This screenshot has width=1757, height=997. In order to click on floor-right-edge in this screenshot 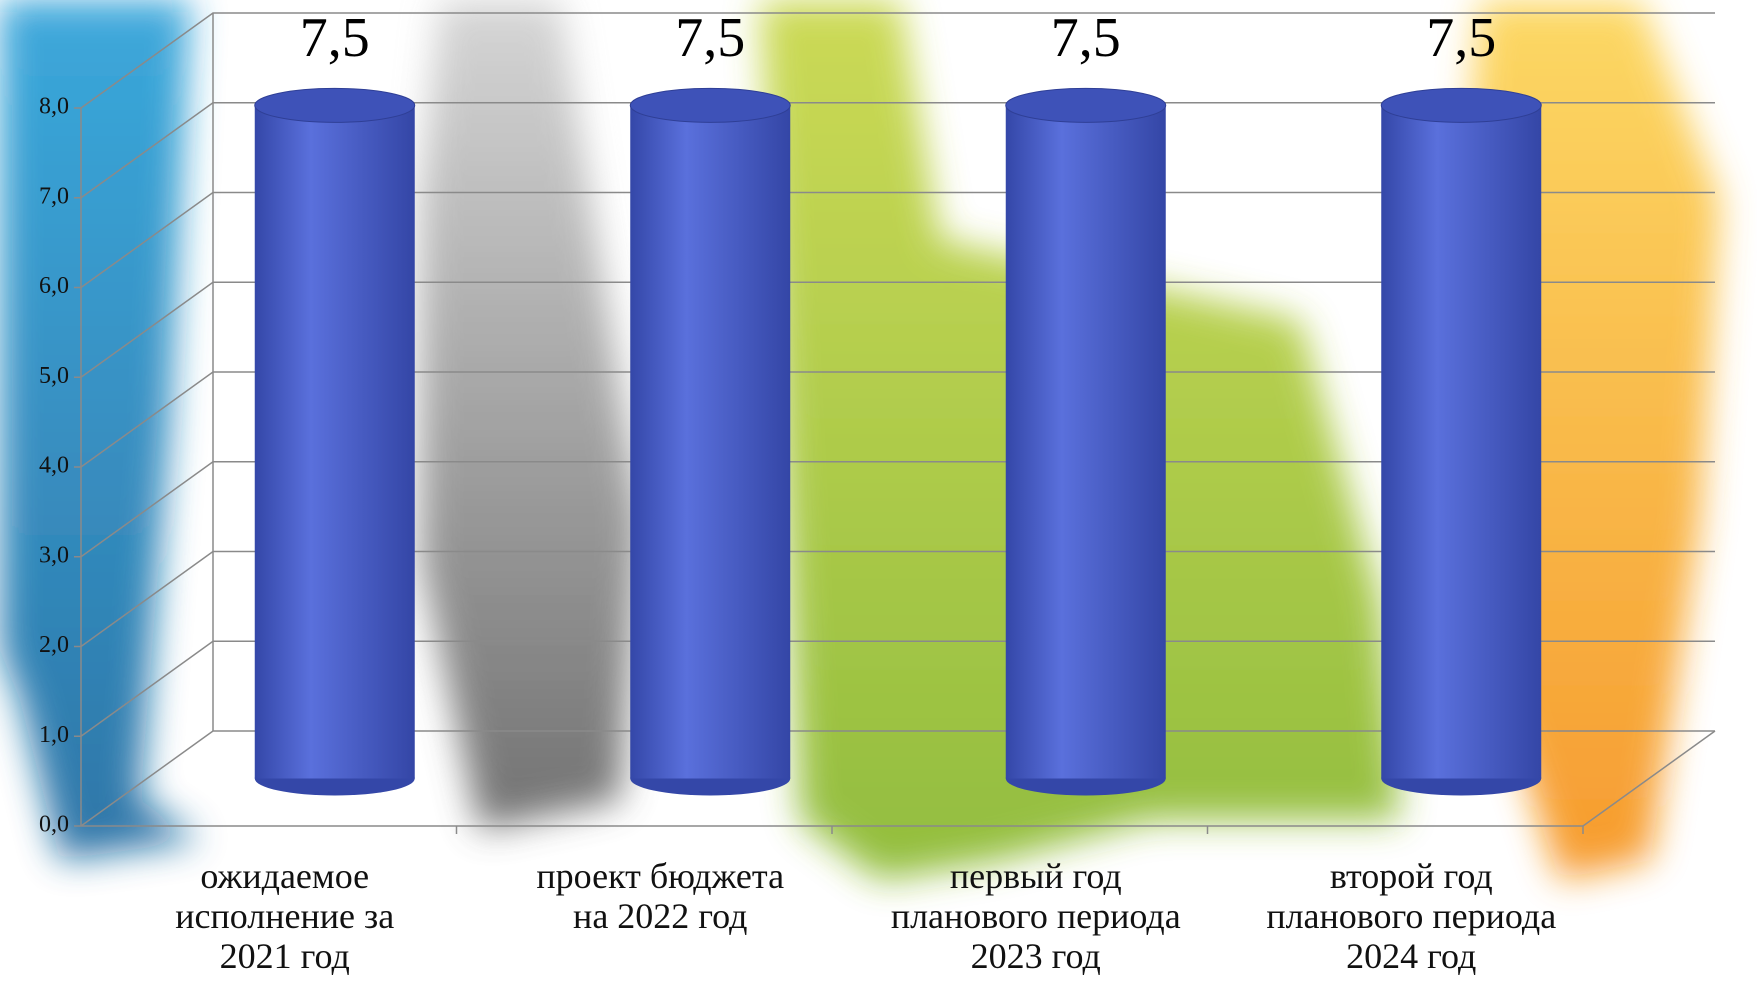, I will do `click(1649, 778)`.